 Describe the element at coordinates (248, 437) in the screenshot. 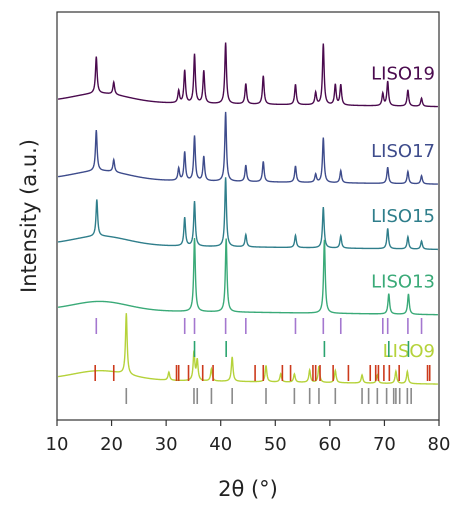

I see `x-axis: 10 20 30 40 50 60 70 80` at that location.